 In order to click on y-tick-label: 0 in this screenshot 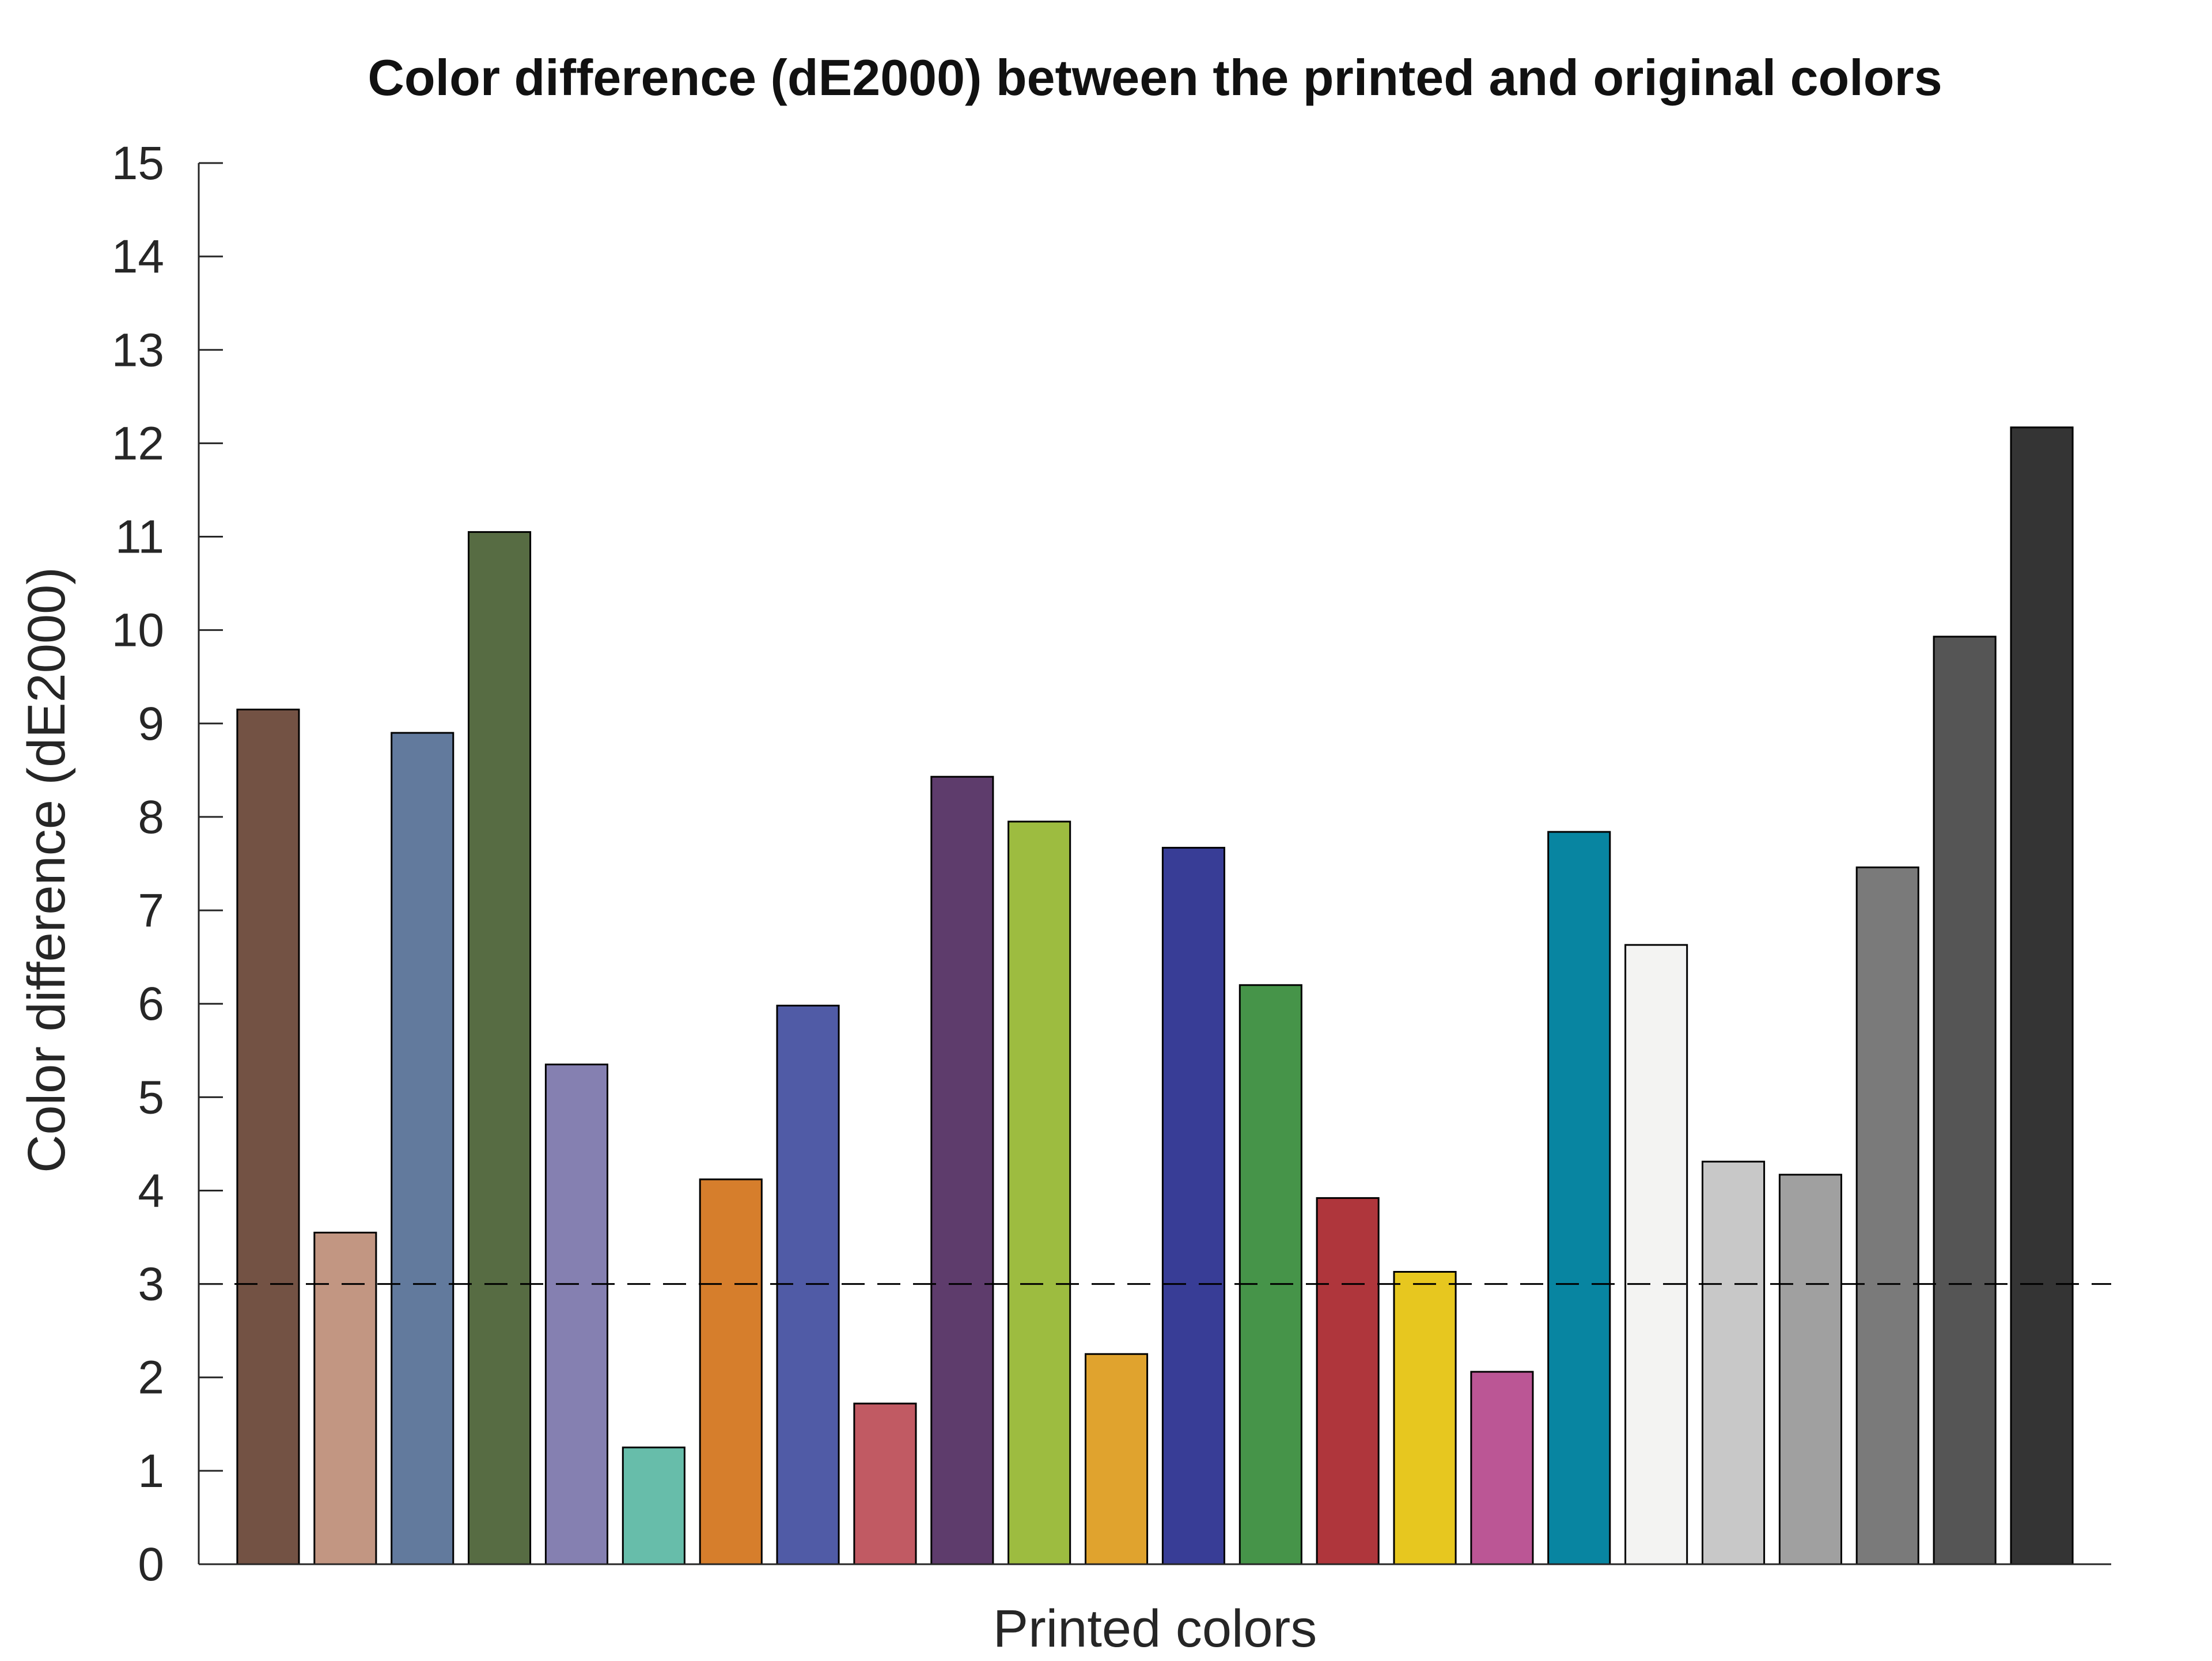, I will do `click(151, 1564)`.